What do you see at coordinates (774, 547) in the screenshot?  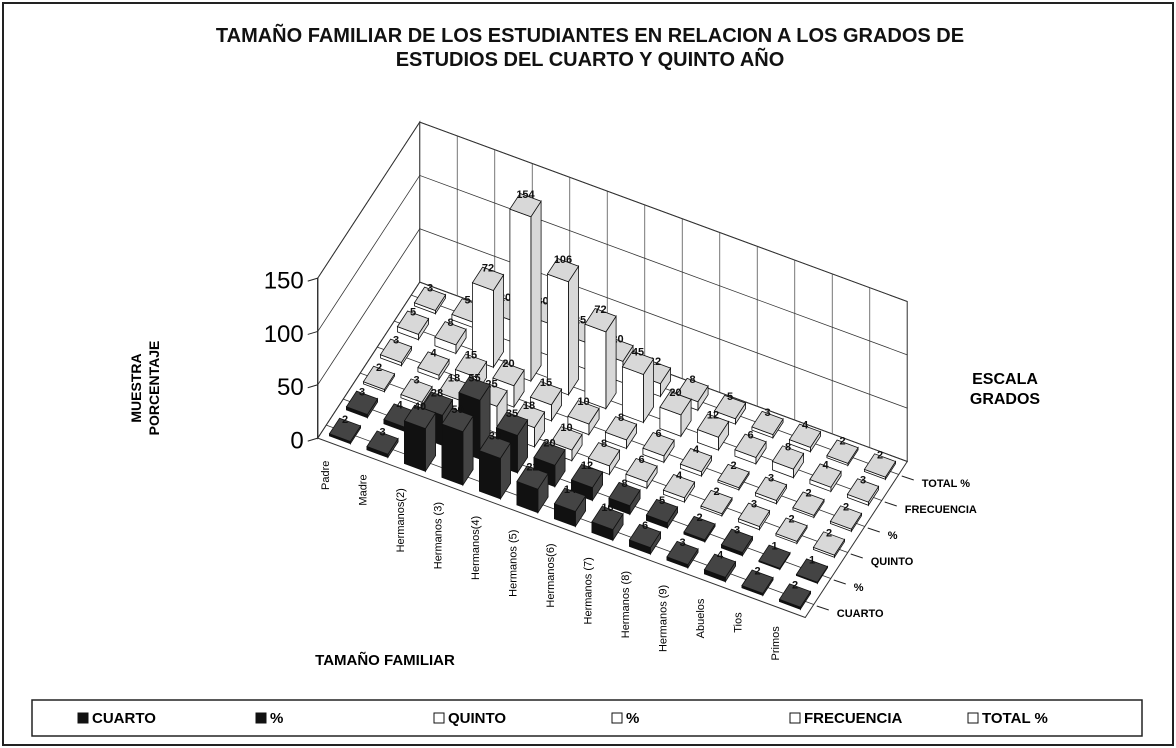 I see `value-label: 1` at bounding box center [774, 547].